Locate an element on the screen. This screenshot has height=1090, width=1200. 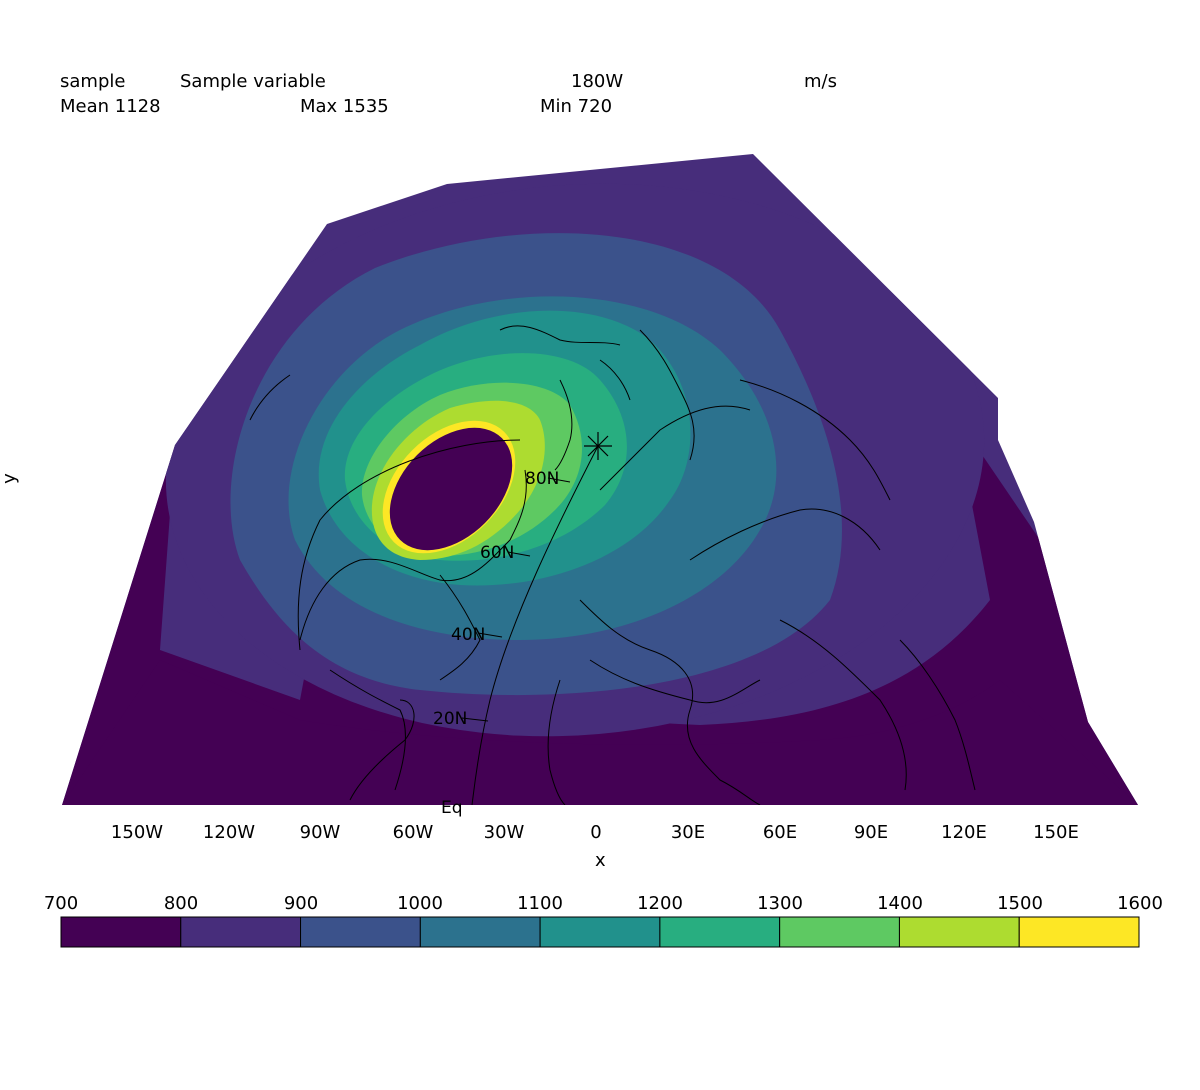
latitude-ticks is located at coordinates (516, 599).